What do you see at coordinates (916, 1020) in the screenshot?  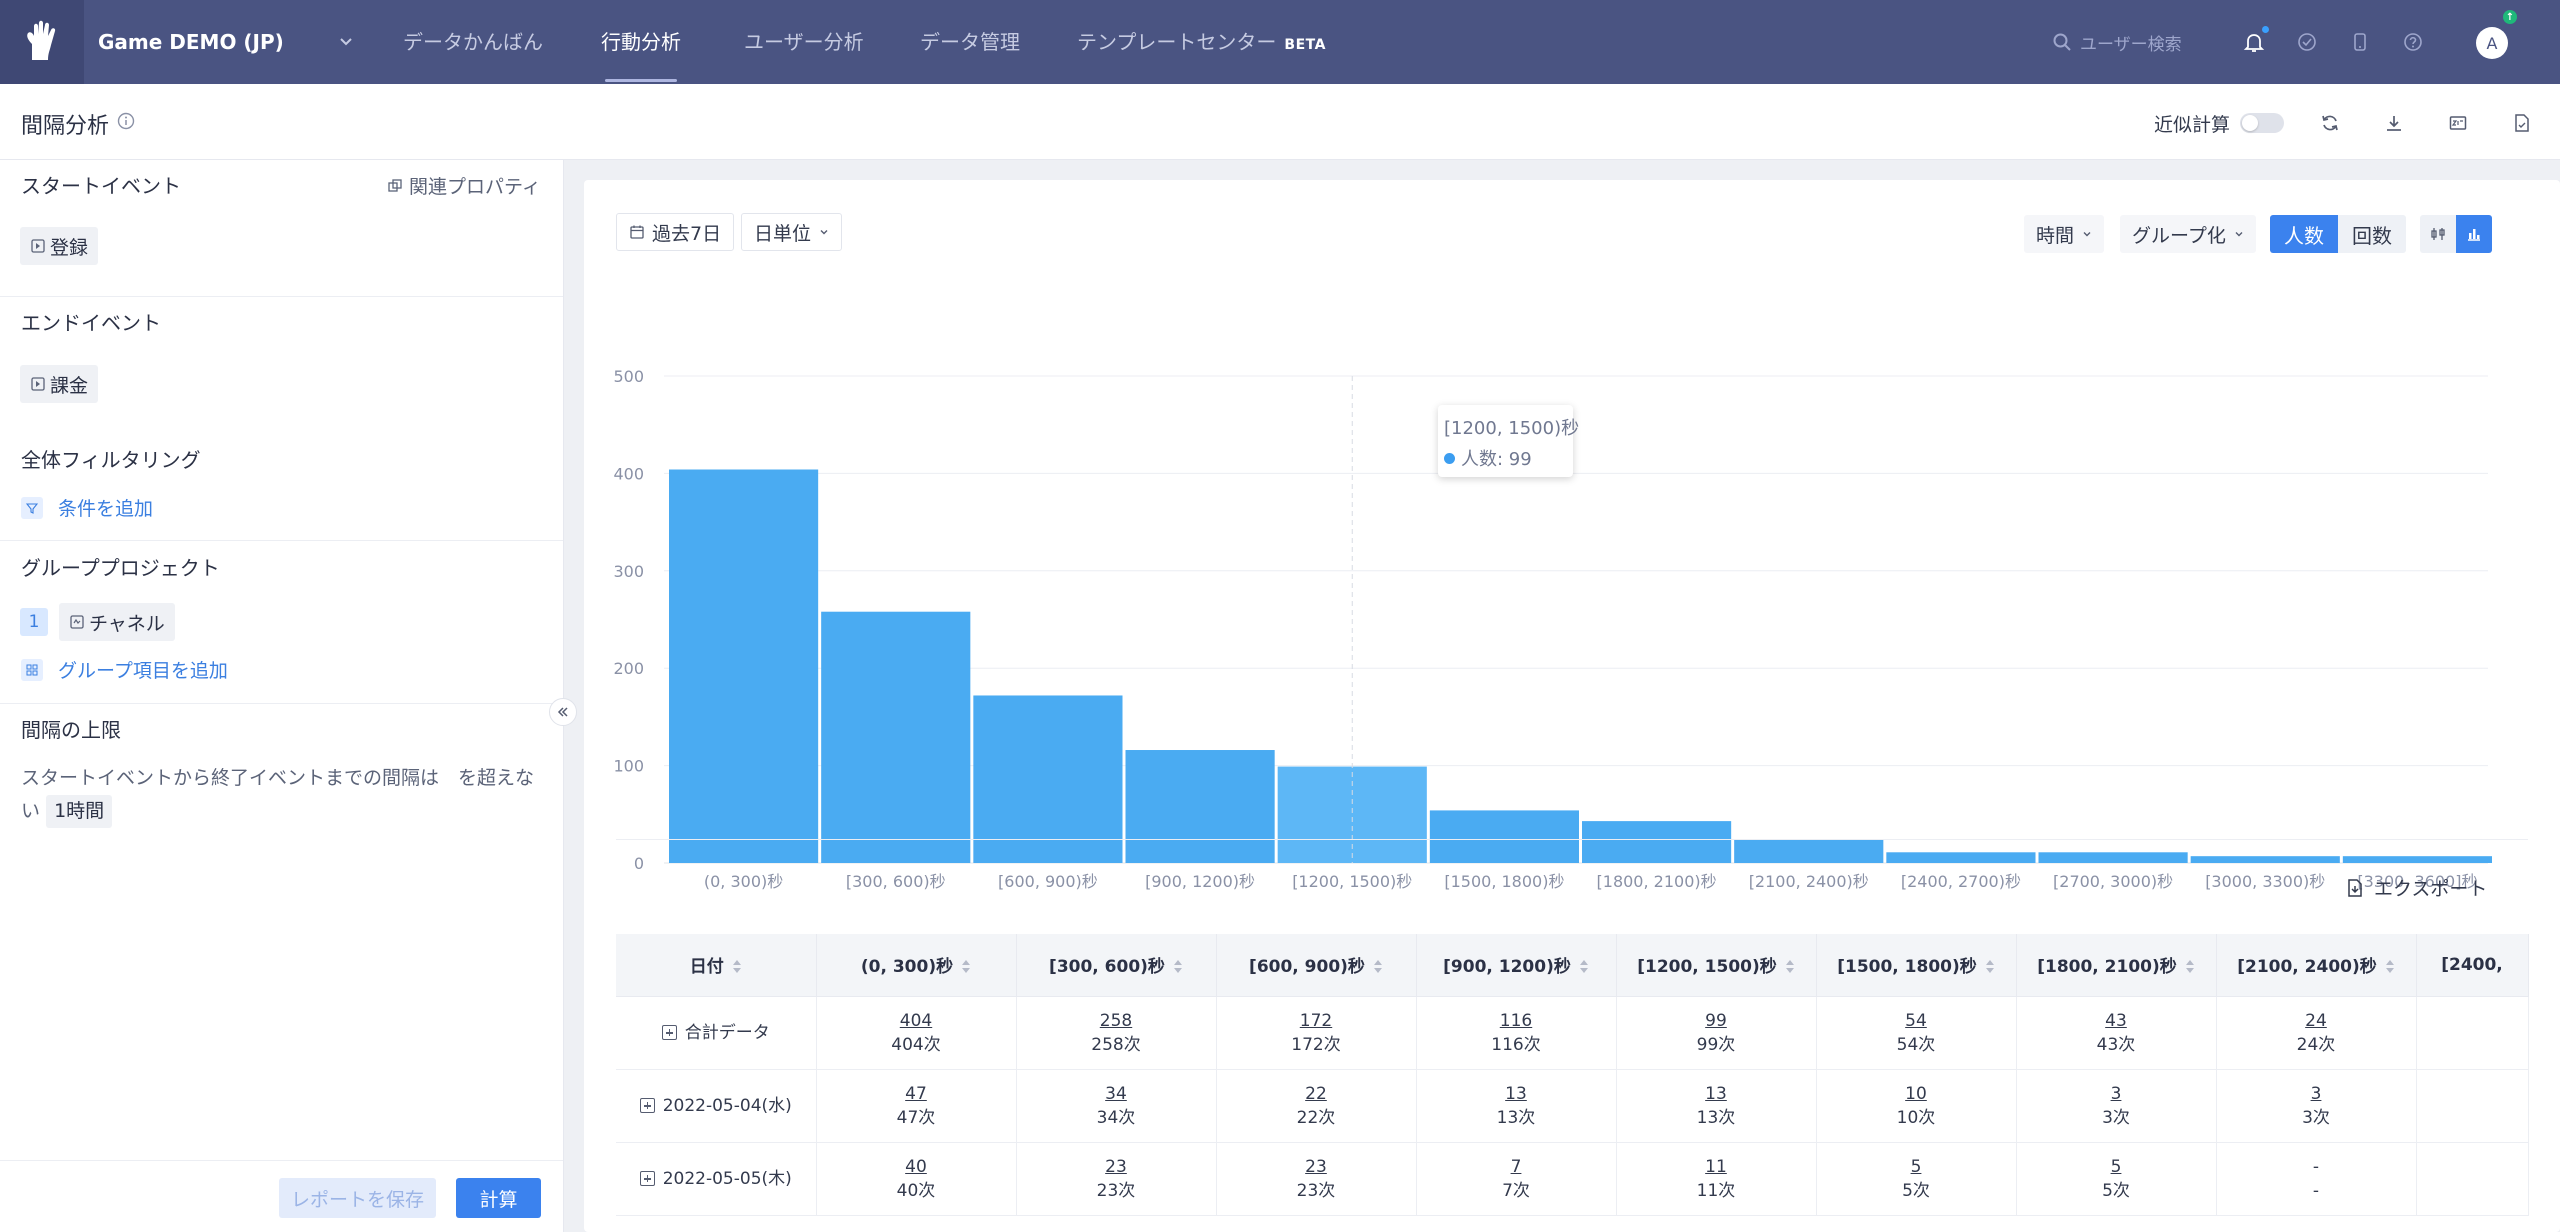 I see `user-count-link: 404` at bounding box center [916, 1020].